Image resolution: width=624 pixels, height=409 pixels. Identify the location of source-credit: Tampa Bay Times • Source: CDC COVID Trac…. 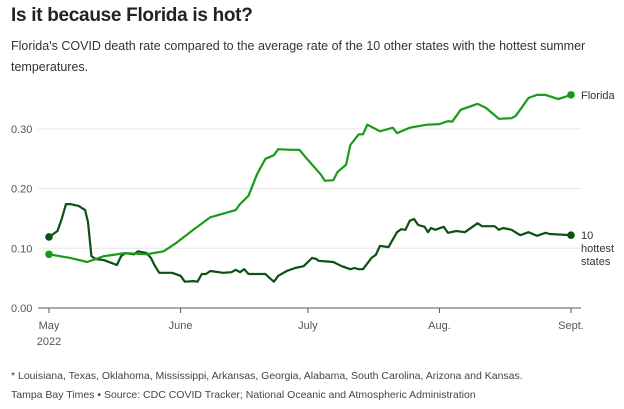
(243, 395).